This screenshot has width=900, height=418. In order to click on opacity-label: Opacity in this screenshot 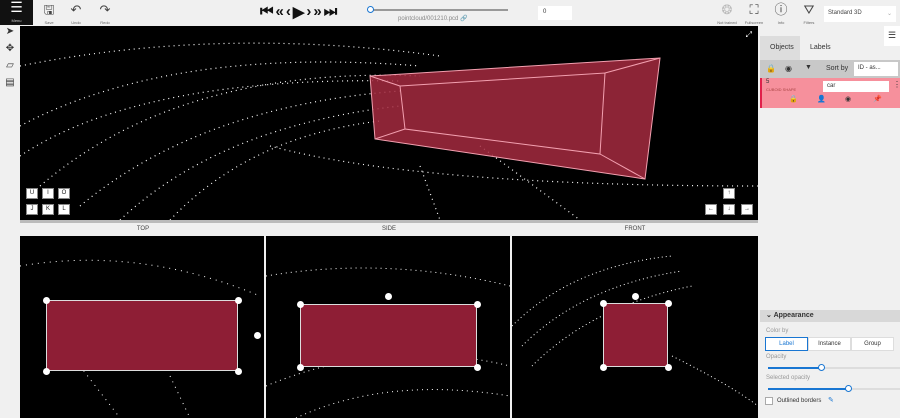, I will do `click(776, 357)`.